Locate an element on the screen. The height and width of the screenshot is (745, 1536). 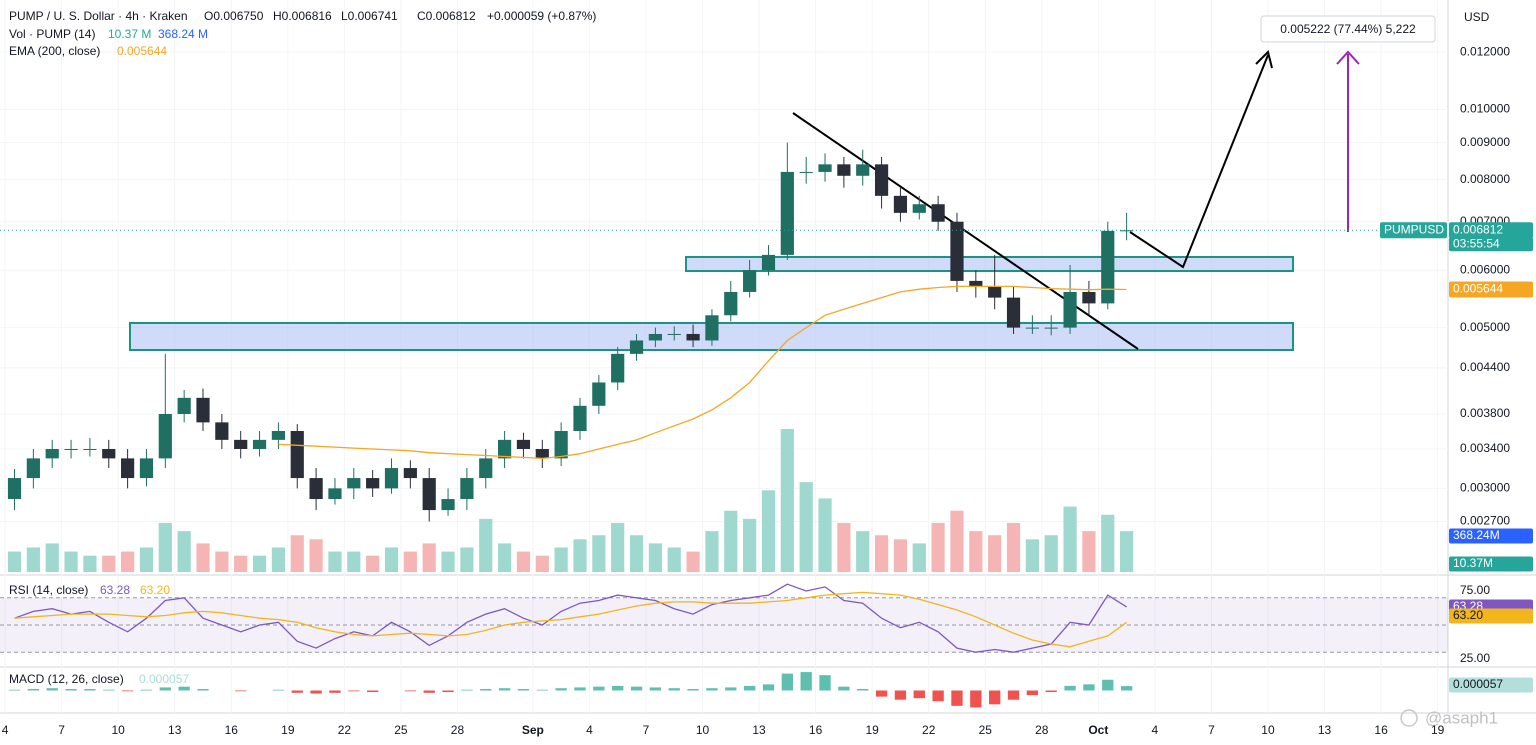
x-tick-label: 28 is located at coordinates (1042, 730).